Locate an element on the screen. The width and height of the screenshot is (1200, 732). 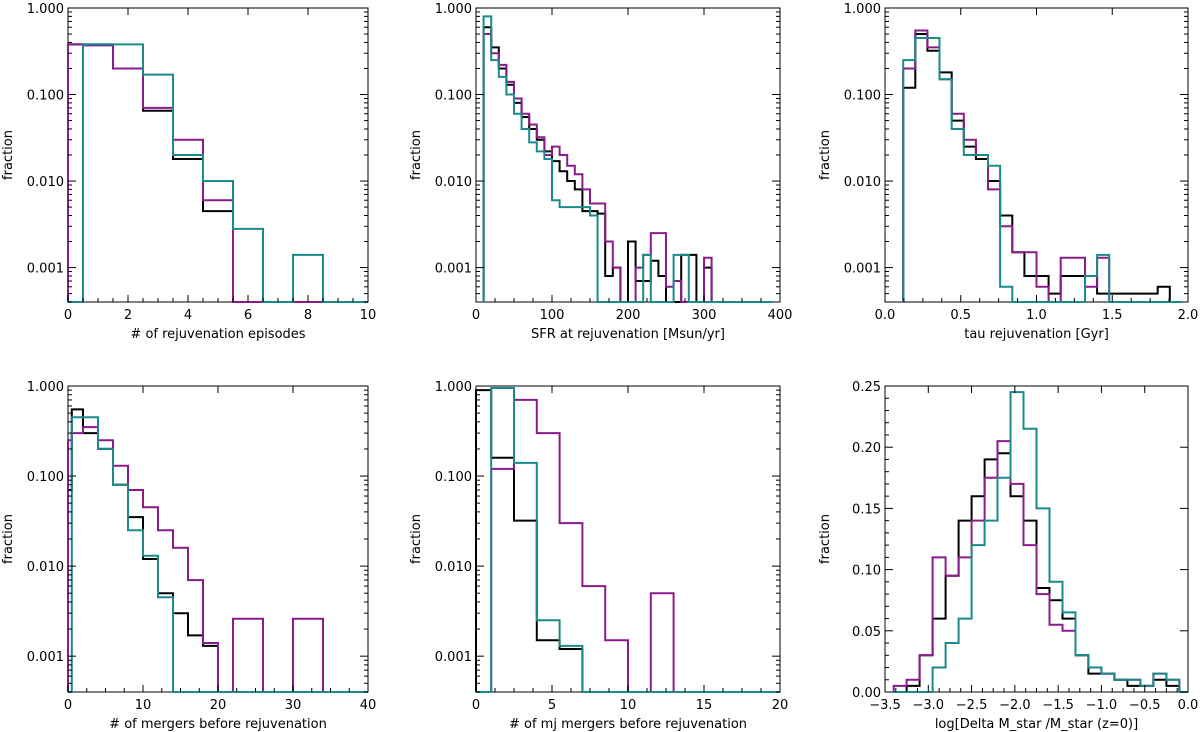
x-tick-label: 0.5 is located at coordinates (960, 315).